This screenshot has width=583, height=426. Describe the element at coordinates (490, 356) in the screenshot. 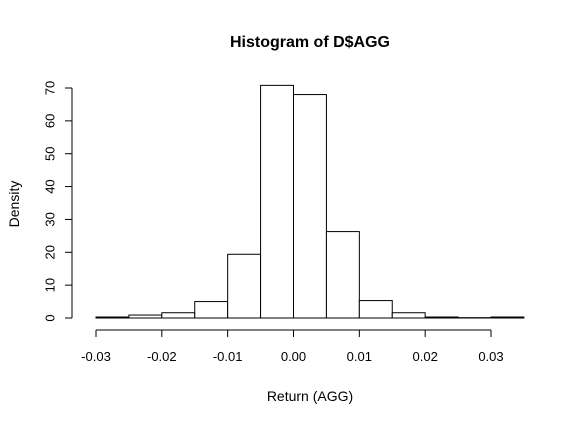

I see `x-tick-label-6: 0.03` at that location.